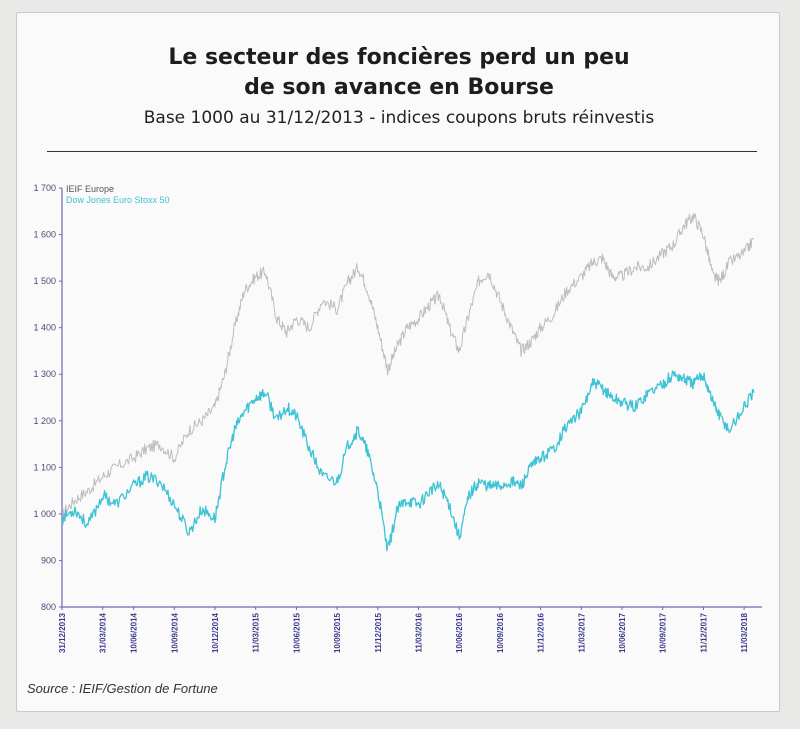  What do you see at coordinates (215, 632) in the screenshot?
I see `x-tick-label: 10/12/2014` at bounding box center [215, 632].